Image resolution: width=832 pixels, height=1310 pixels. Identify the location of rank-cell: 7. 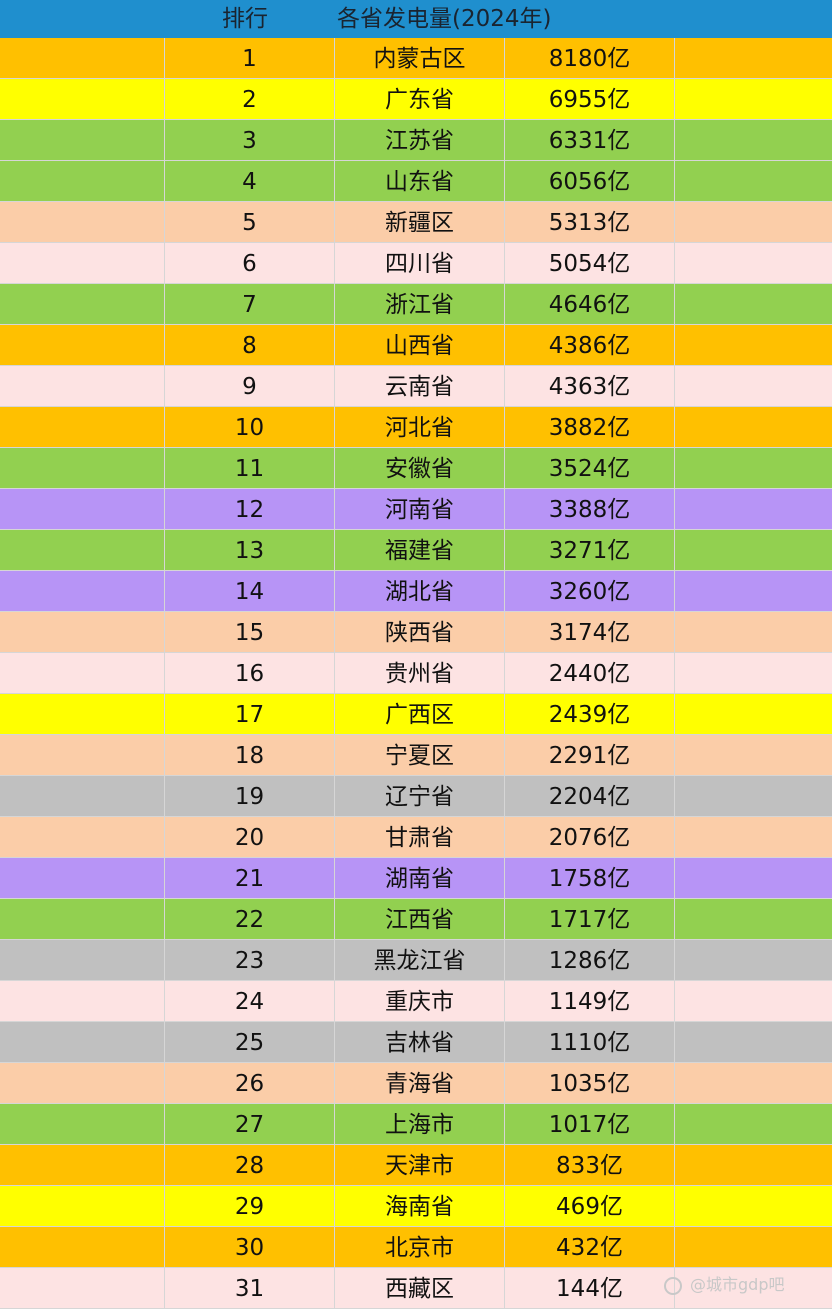
(250, 304).